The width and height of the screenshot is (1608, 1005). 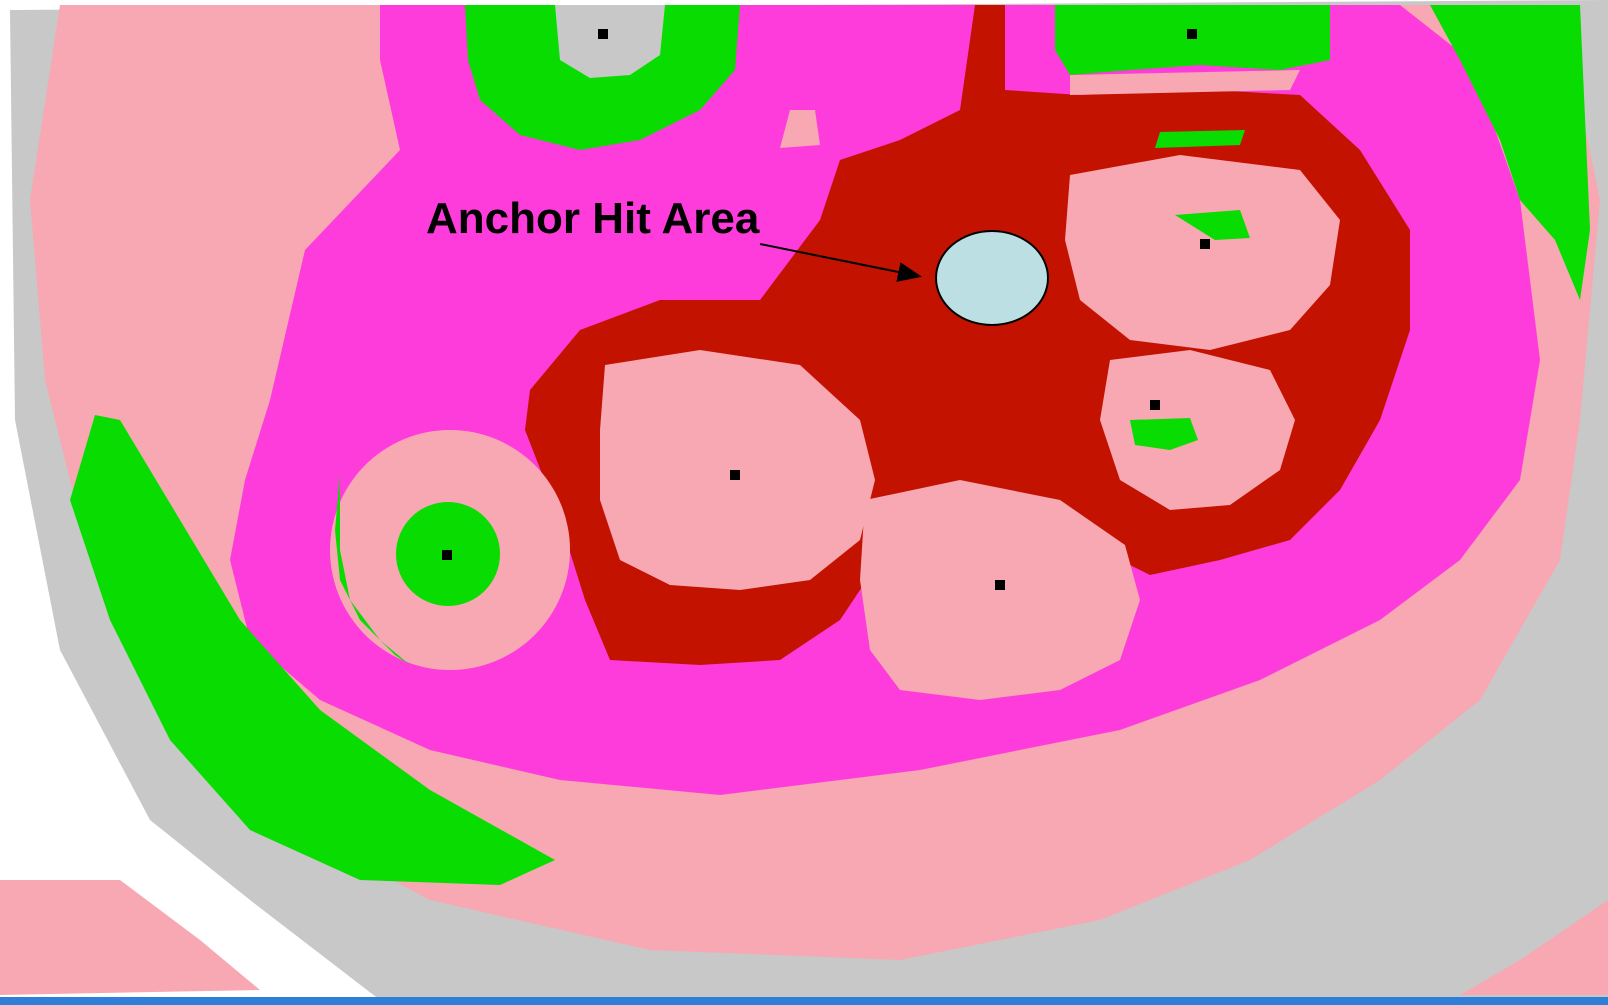 What do you see at coordinates (804, 1001) in the screenshot?
I see `bottom-bar` at bounding box center [804, 1001].